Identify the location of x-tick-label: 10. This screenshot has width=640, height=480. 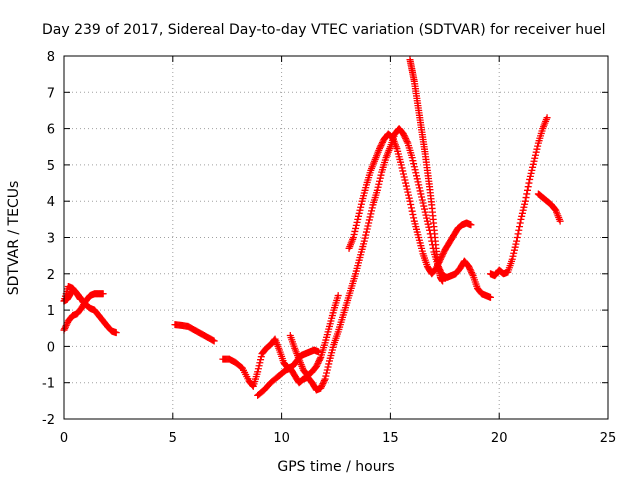
(281, 438).